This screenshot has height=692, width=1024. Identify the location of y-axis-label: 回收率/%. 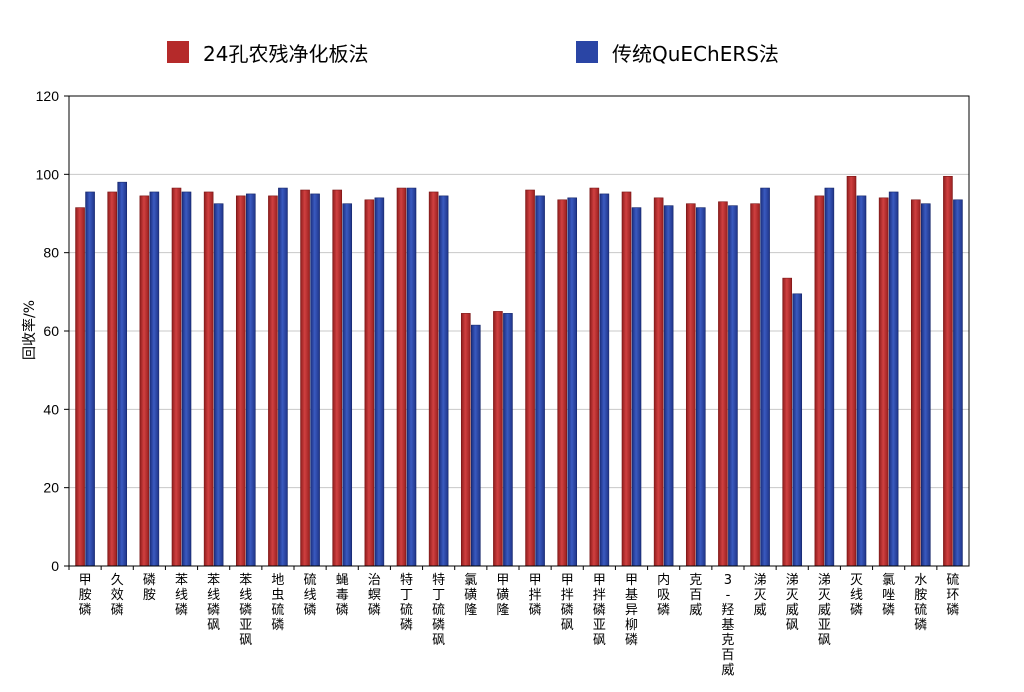
(29, 330).